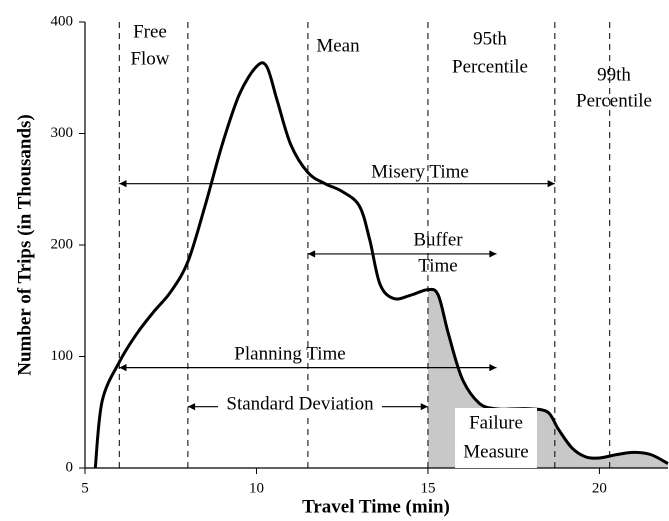 The image size is (669, 521). I want to click on y-tick-label: 100, so click(62, 356).